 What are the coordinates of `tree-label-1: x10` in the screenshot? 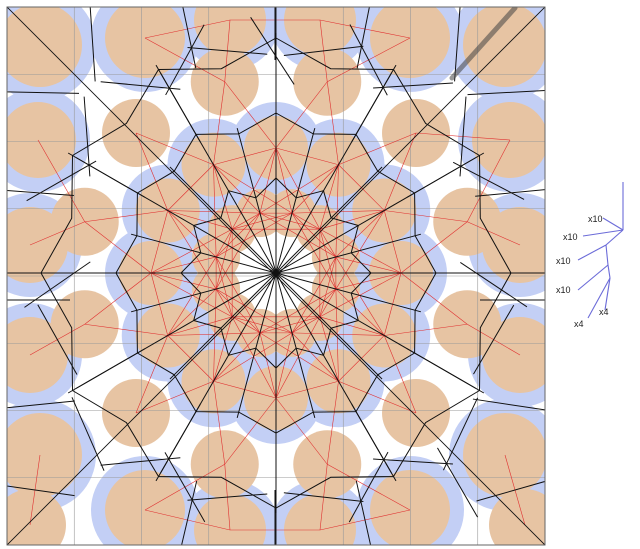 It's located at (595, 219).